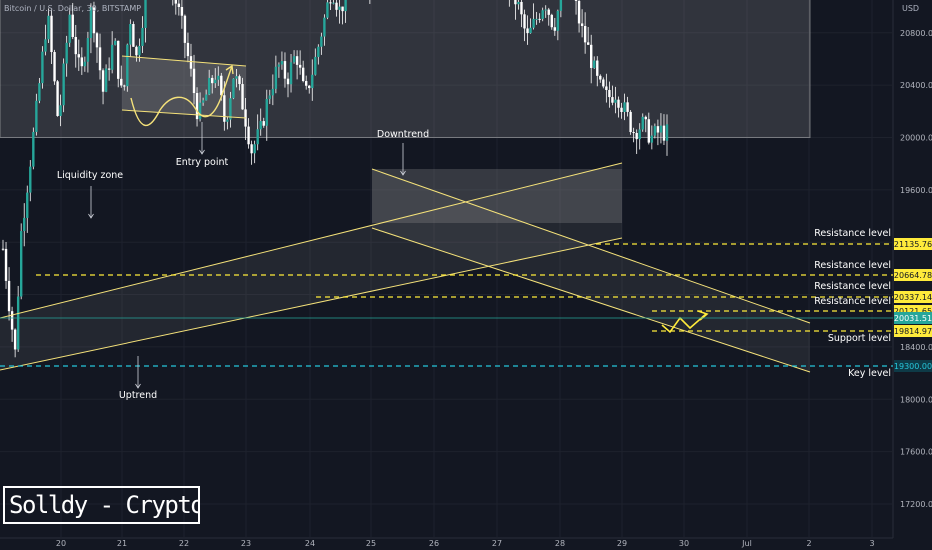  I want to click on annotation-downtrend: Downtrend, so click(403, 134).